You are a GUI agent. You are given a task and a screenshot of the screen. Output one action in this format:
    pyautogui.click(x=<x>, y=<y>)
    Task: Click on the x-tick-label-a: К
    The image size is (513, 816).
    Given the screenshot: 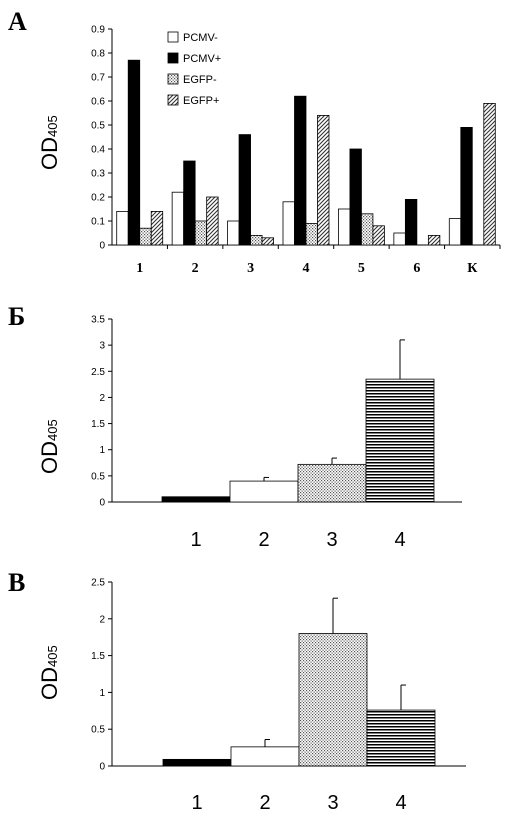 What is the action you would take?
    pyautogui.click(x=472, y=268)
    